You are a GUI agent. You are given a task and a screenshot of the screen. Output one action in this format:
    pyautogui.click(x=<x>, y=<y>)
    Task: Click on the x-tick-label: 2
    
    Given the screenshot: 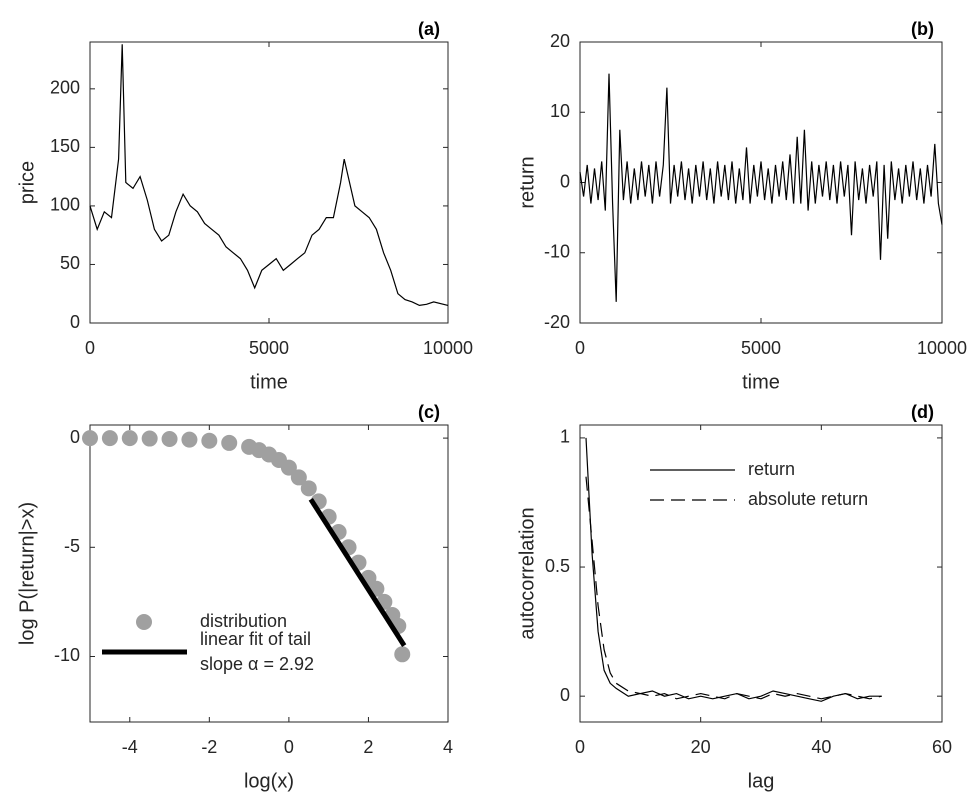 What is the action you would take?
    pyautogui.click(x=368, y=747)
    